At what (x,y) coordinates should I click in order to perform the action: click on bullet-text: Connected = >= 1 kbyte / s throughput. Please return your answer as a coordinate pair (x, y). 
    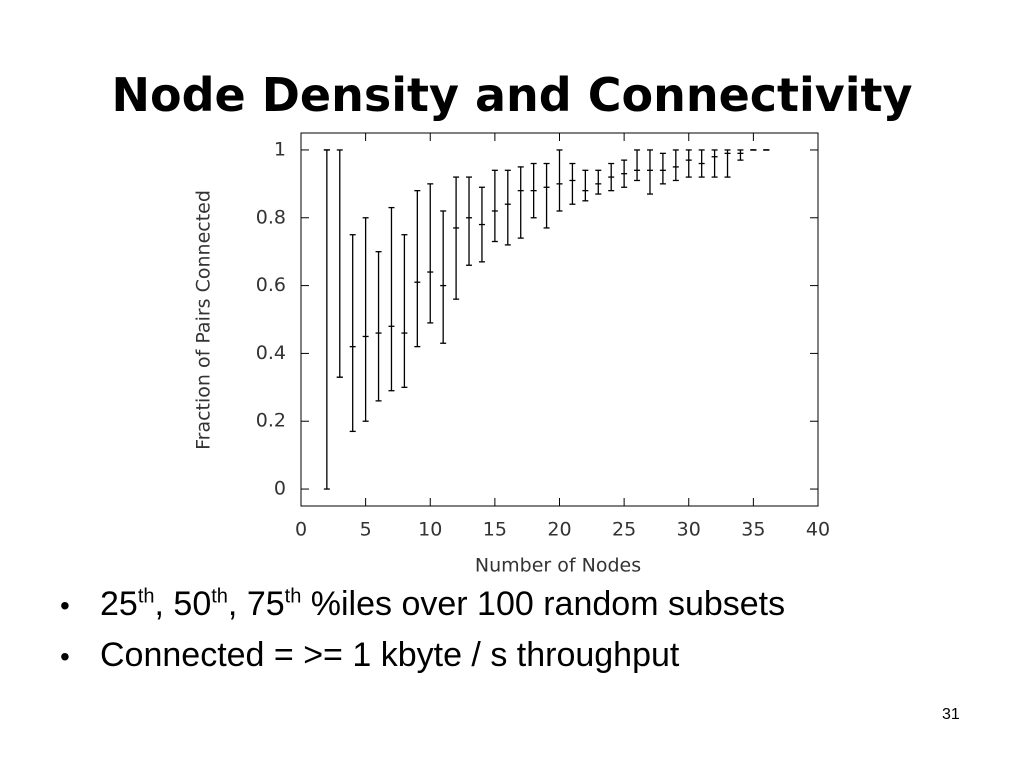
    Looking at the image, I should click on (390, 655).